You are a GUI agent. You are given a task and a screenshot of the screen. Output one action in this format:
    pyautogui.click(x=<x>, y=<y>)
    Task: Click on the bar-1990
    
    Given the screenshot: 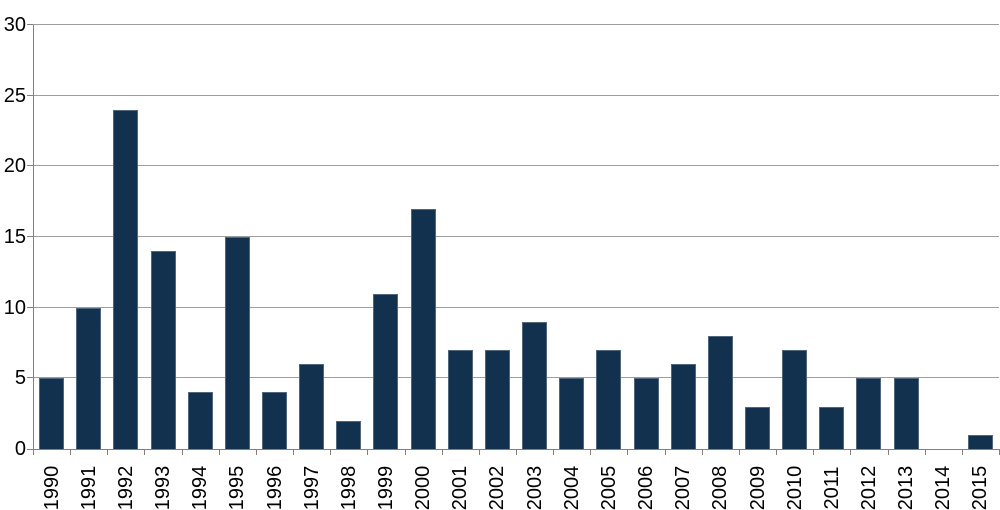 What is the action you would take?
    pyautogui.click(x=51, y=413)
    